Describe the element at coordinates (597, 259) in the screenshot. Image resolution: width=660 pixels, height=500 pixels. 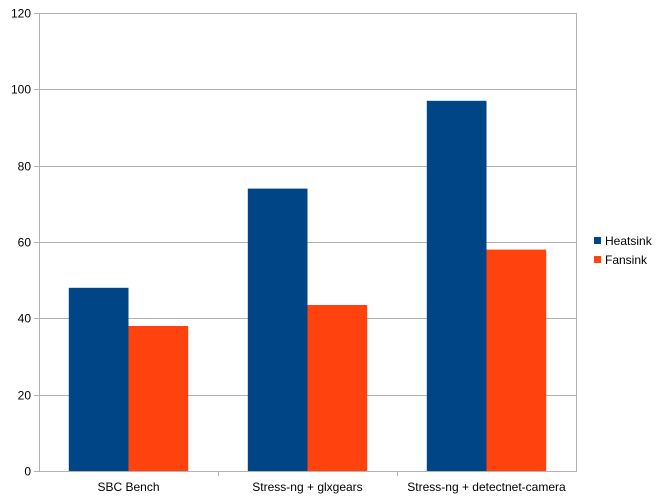
I see `legend-swatch-fansink` at that location.